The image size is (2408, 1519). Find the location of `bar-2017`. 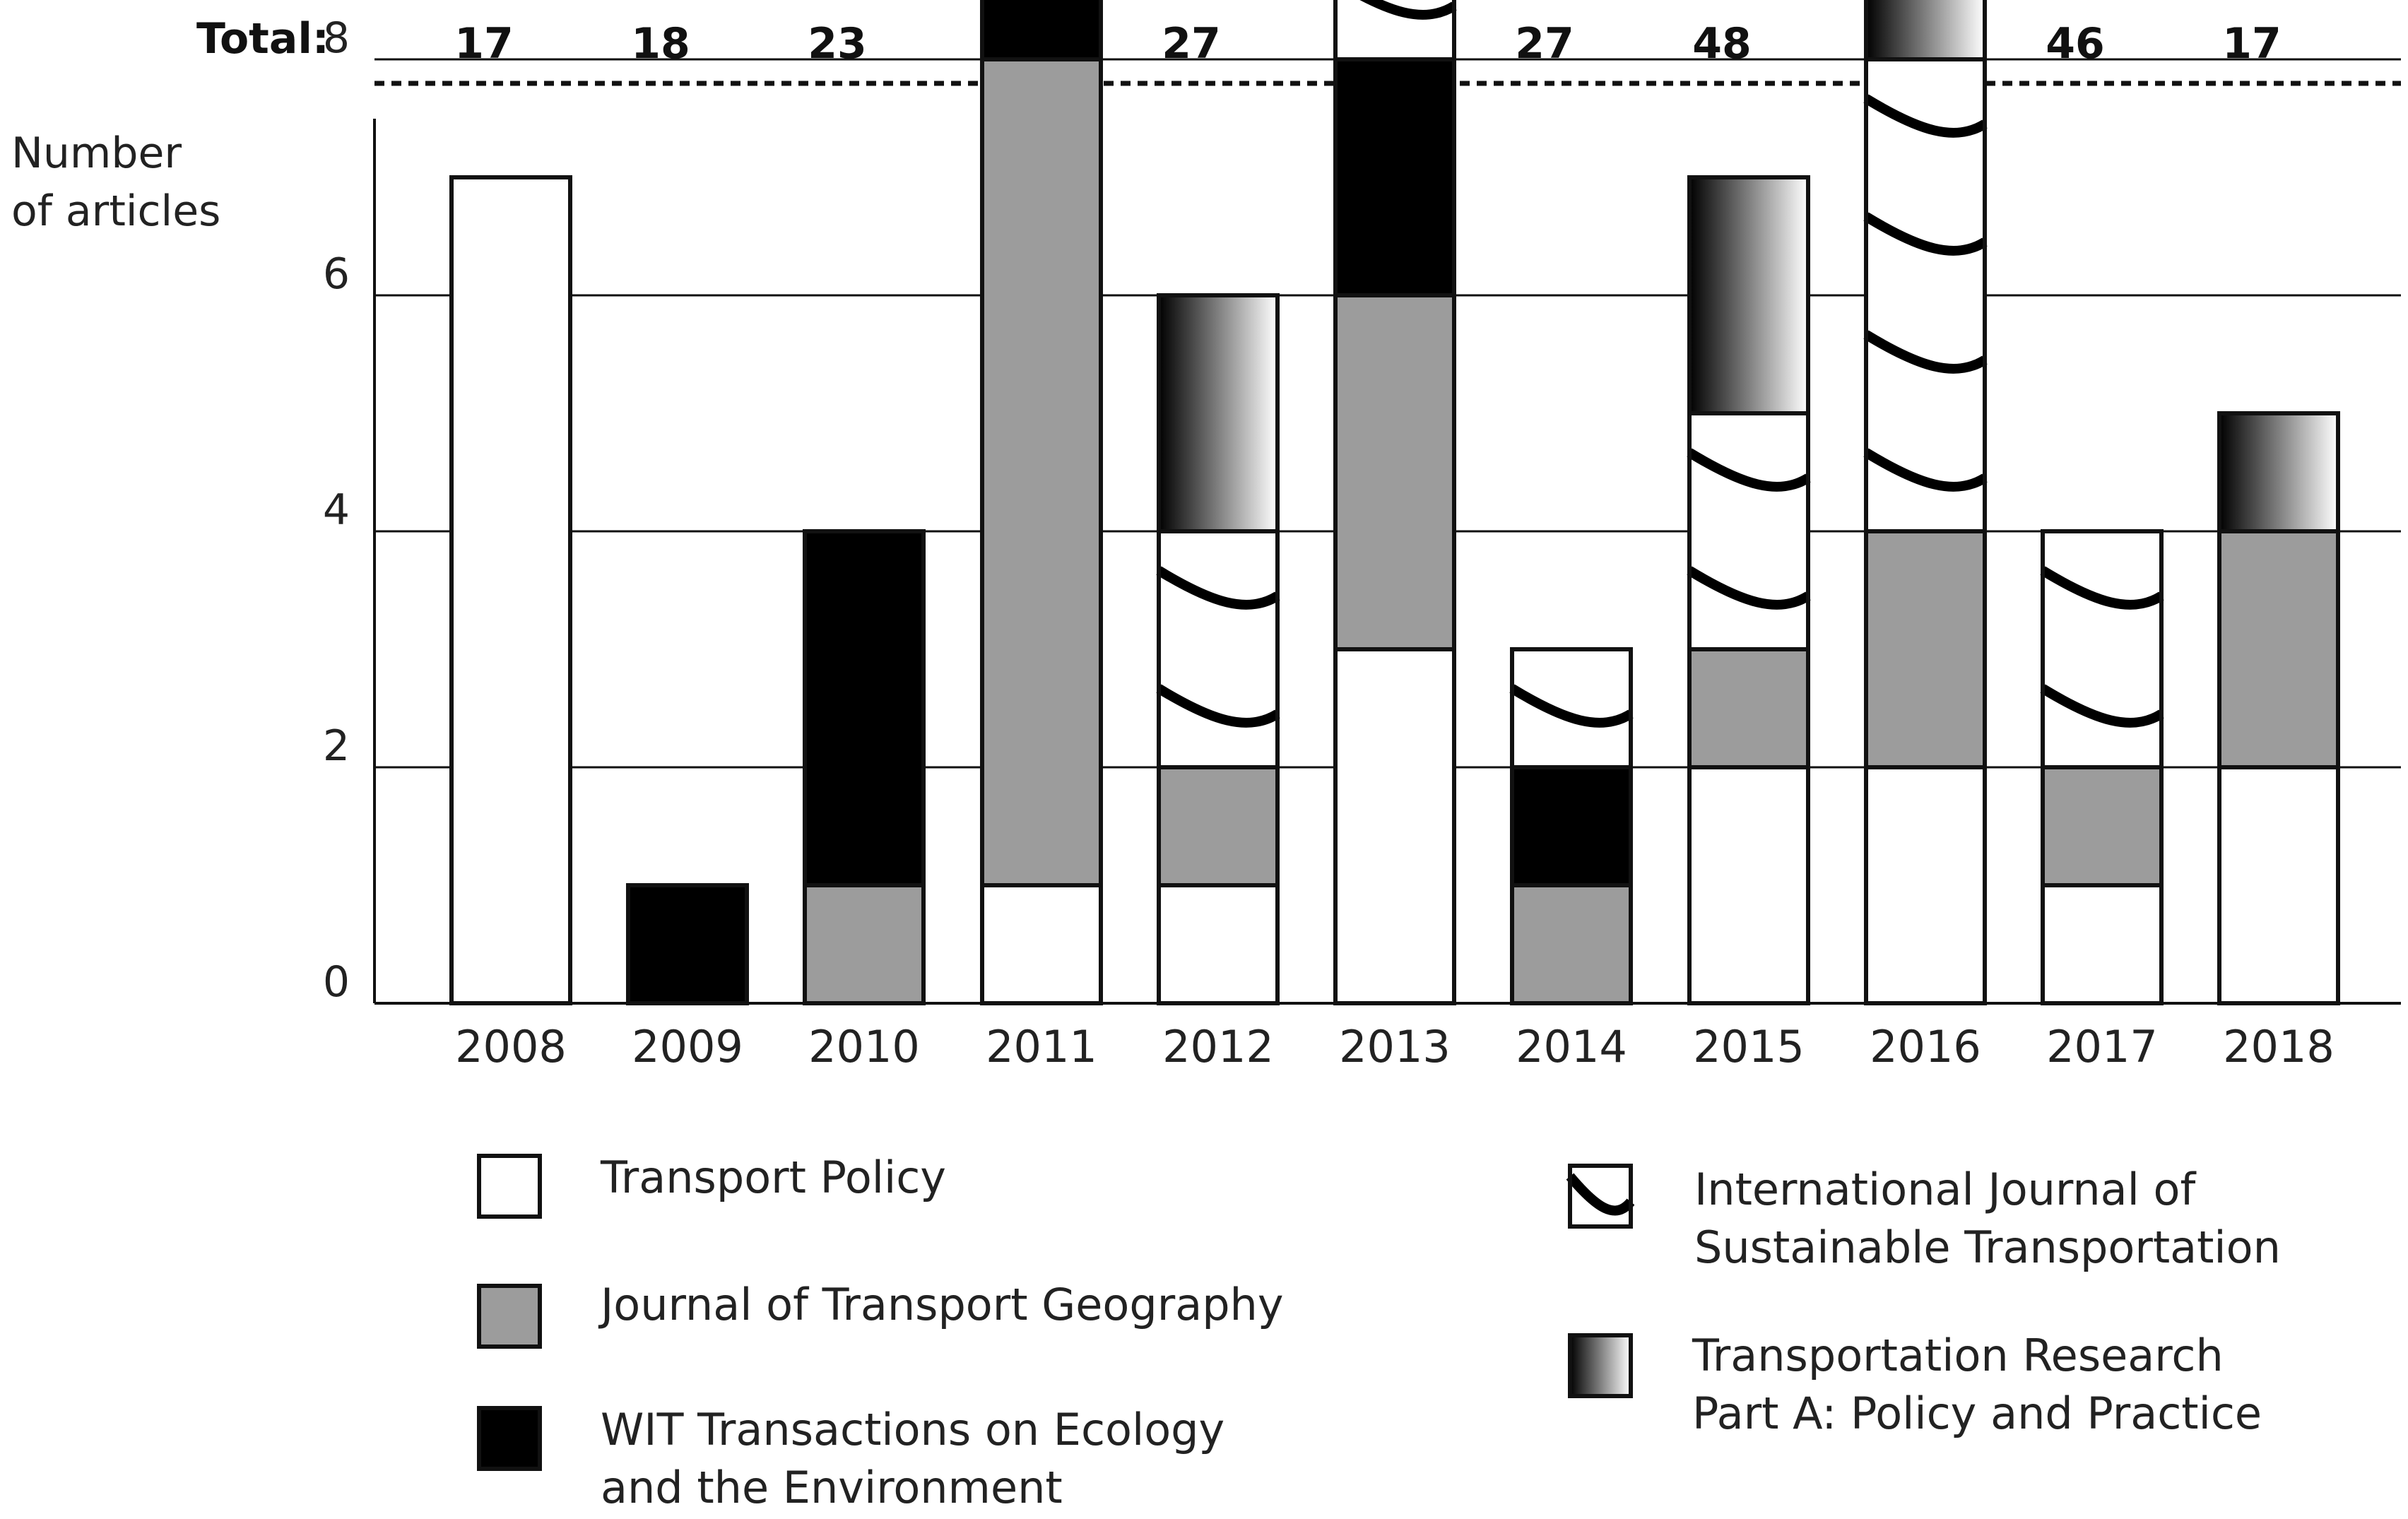

bar-2017 is located at coordinates (2102, 767).